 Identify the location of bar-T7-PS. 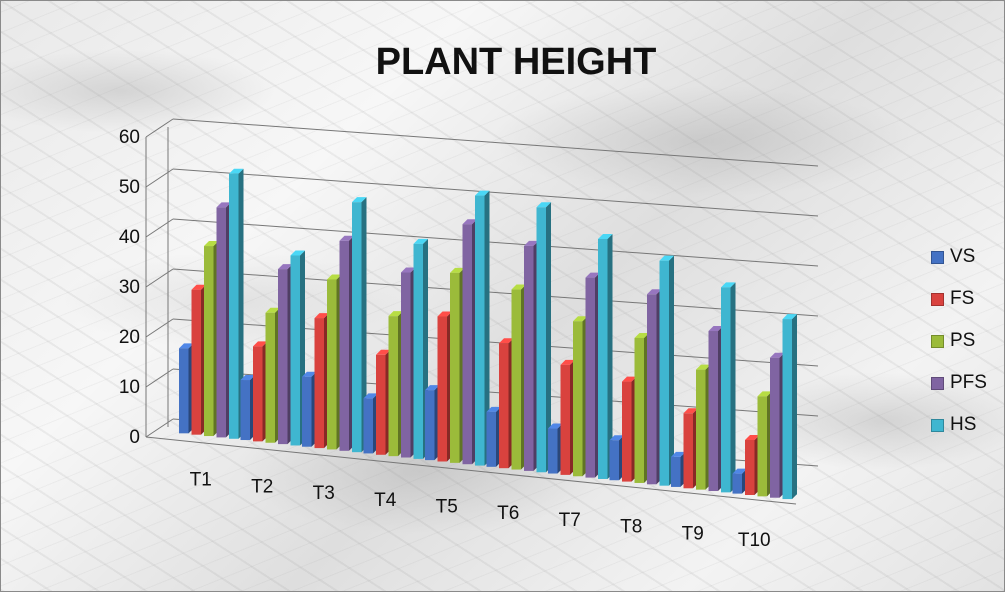
(578, 399).